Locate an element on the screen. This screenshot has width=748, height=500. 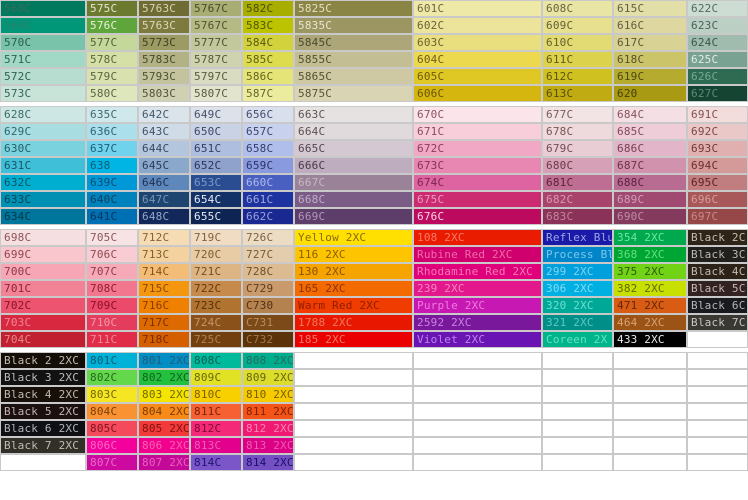
color-swatch: 812 2XC is located at coordinates (268, 428).